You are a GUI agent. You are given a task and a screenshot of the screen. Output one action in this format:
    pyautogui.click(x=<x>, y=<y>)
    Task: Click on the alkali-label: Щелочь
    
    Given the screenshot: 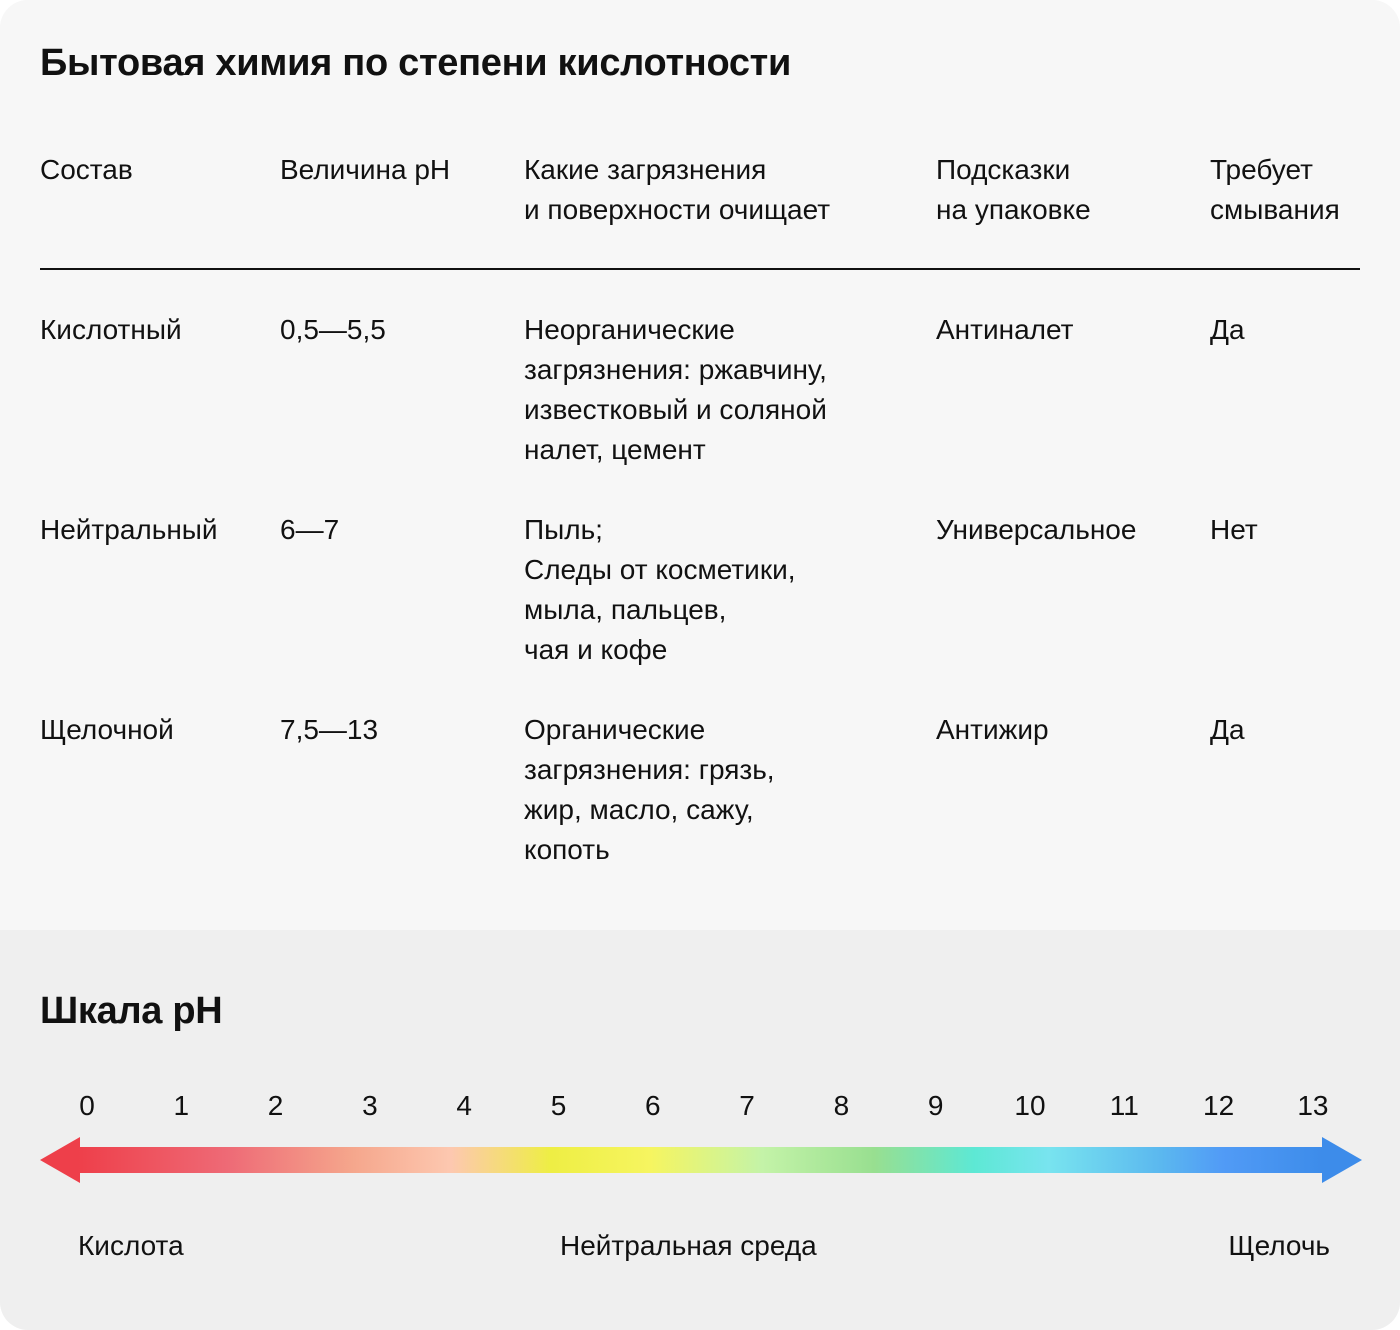 What is the action you would take?
    pyautogui.click(x=1279, y=1245)
    